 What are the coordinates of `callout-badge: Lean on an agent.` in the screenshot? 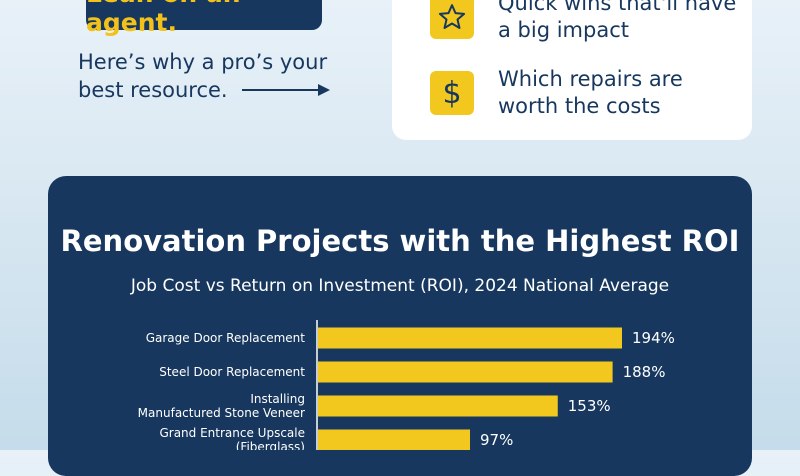 It's located at (204, 18).